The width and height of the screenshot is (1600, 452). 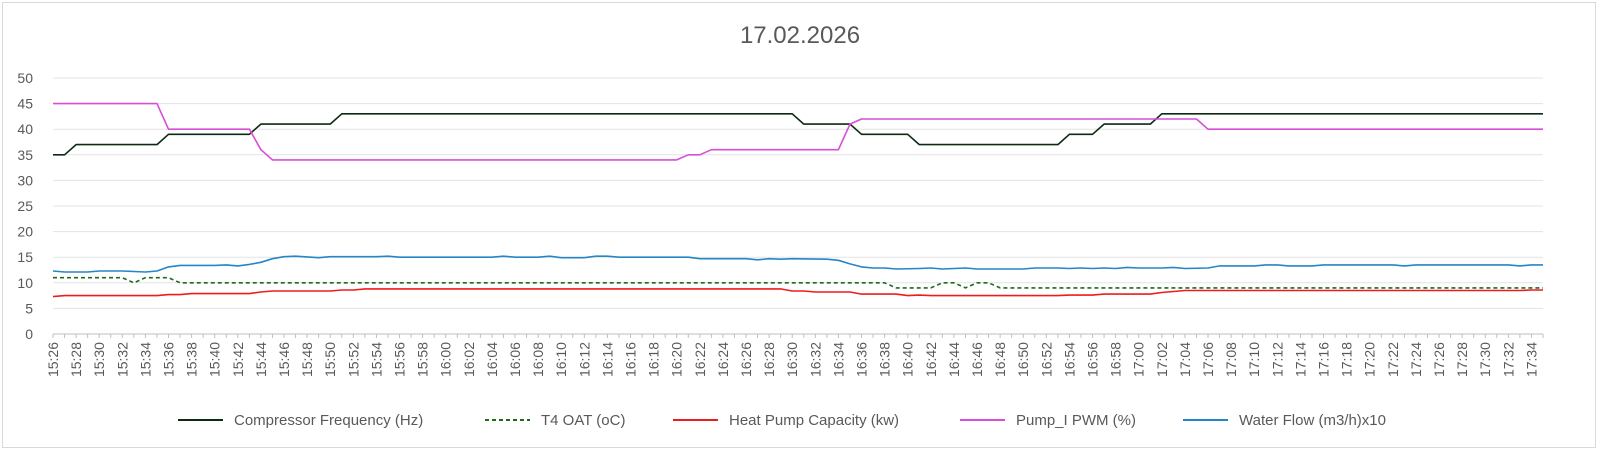 I want to click on y-tick-label: 35, so click(x=25, y=155).